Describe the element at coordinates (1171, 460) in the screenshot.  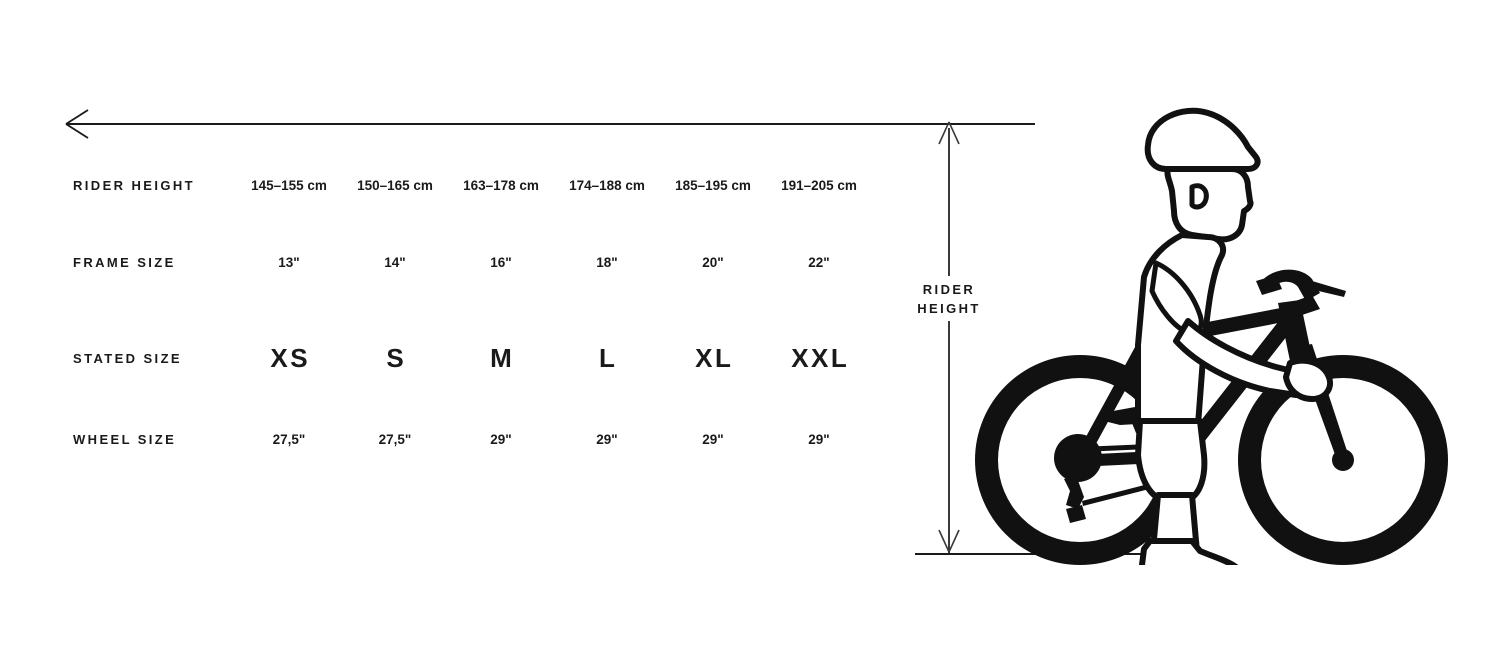
I see `shorts` at that location.